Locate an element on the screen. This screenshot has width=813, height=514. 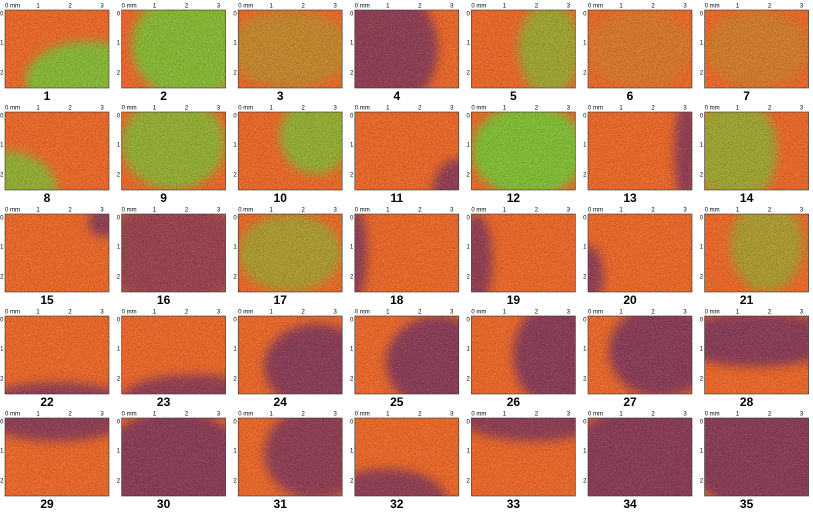
panel-number: 30 is located at coordinates (164, 504).